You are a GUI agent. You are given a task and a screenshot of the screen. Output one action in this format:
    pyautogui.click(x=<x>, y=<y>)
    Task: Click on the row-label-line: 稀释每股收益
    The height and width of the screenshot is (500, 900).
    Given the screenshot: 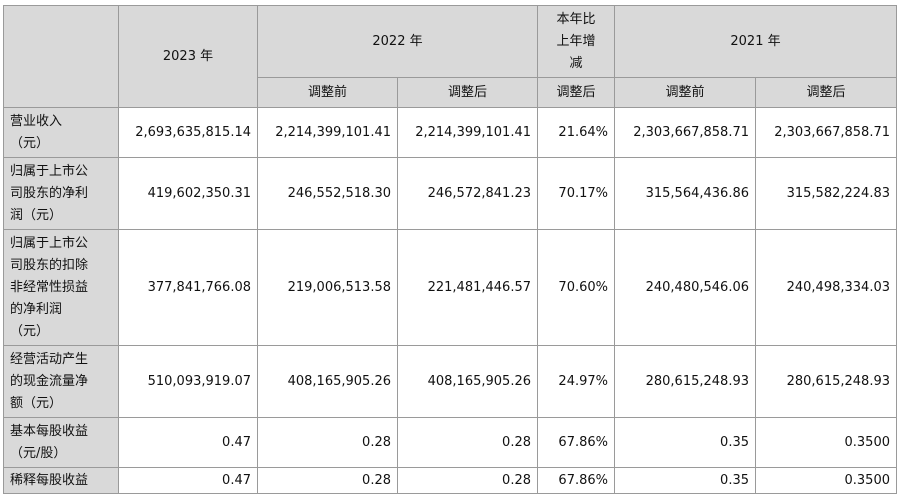 What is the action you would take?
    pyautogui.click(x=49, y=480)
    